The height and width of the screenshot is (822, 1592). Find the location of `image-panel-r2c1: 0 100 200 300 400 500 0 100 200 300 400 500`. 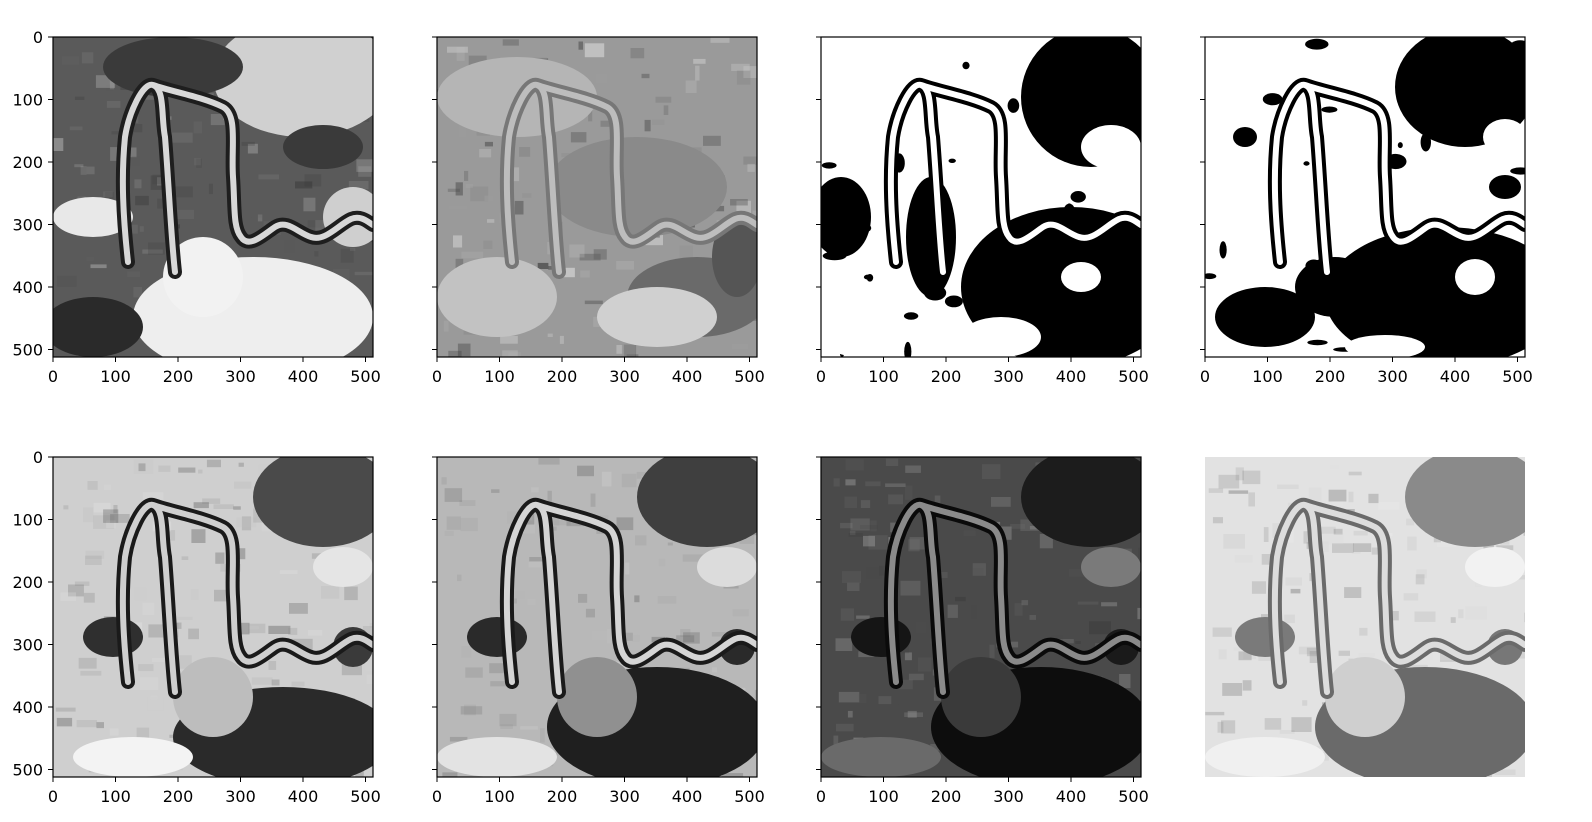

image-panel-r2c1: 0 100 200 300 400 500 0 100 200 300 400 500 is located at coordinates (196, 627).